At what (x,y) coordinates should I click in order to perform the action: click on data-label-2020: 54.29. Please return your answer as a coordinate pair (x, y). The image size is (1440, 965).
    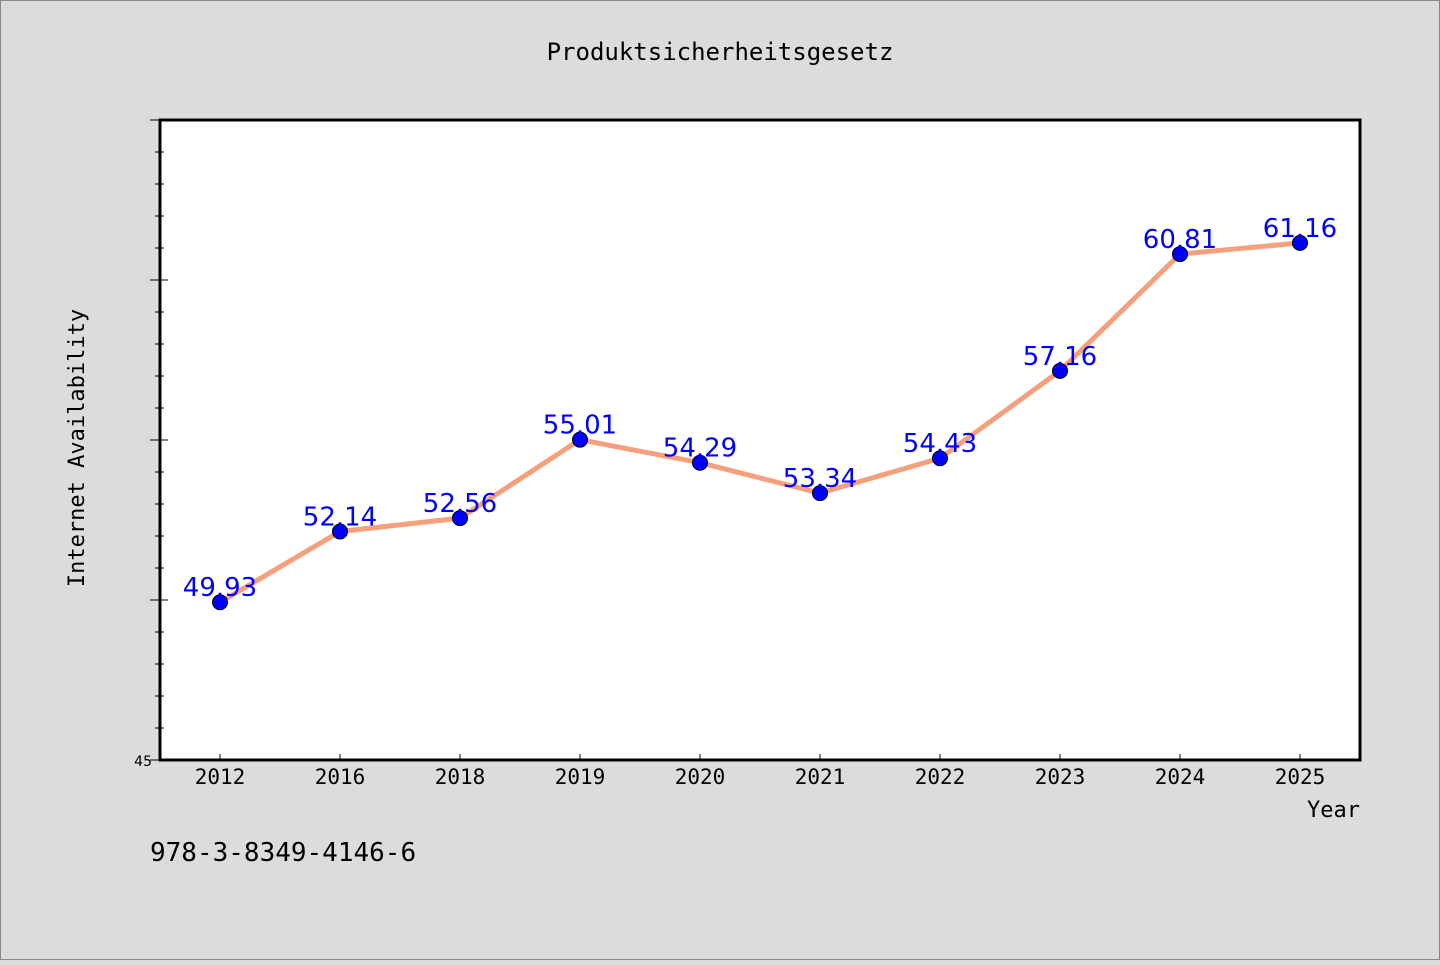
    Looking at the image, I should click on (700, 449).